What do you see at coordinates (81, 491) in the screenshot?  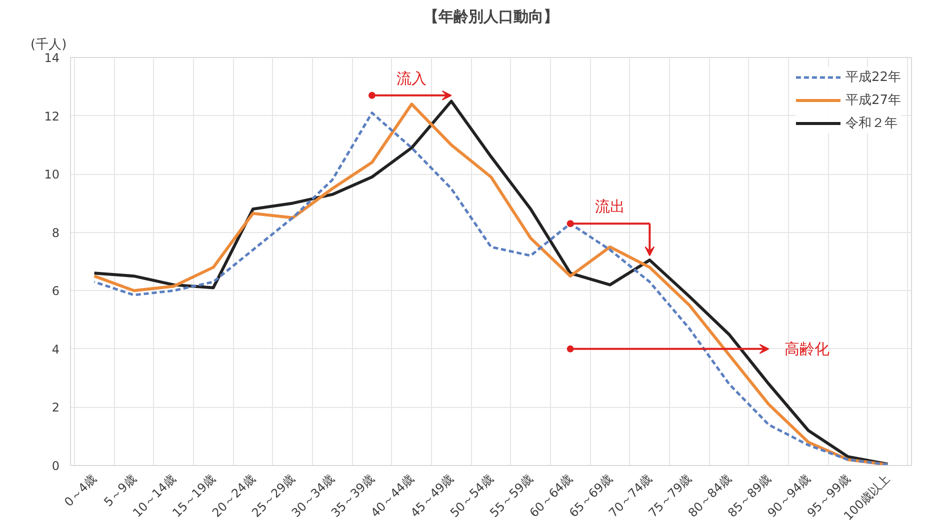 I see `x-tick-label: 0～4歳` at bounding box center [81, 491].